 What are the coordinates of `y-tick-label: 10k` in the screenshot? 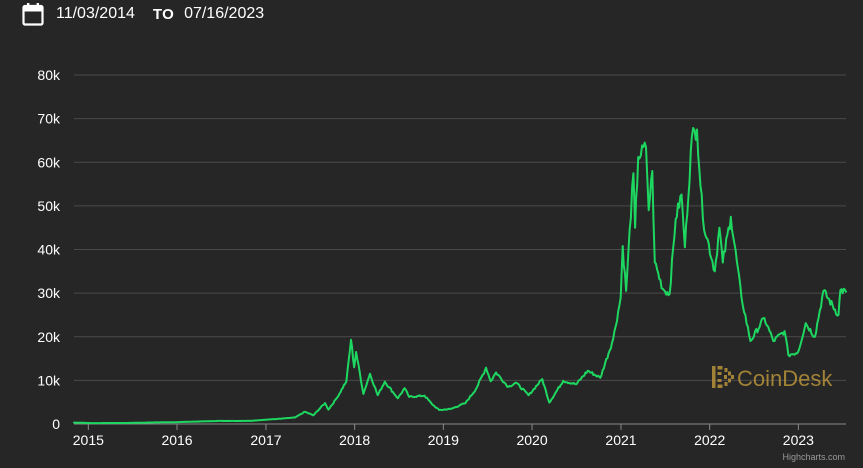 It's located at (49, 380).